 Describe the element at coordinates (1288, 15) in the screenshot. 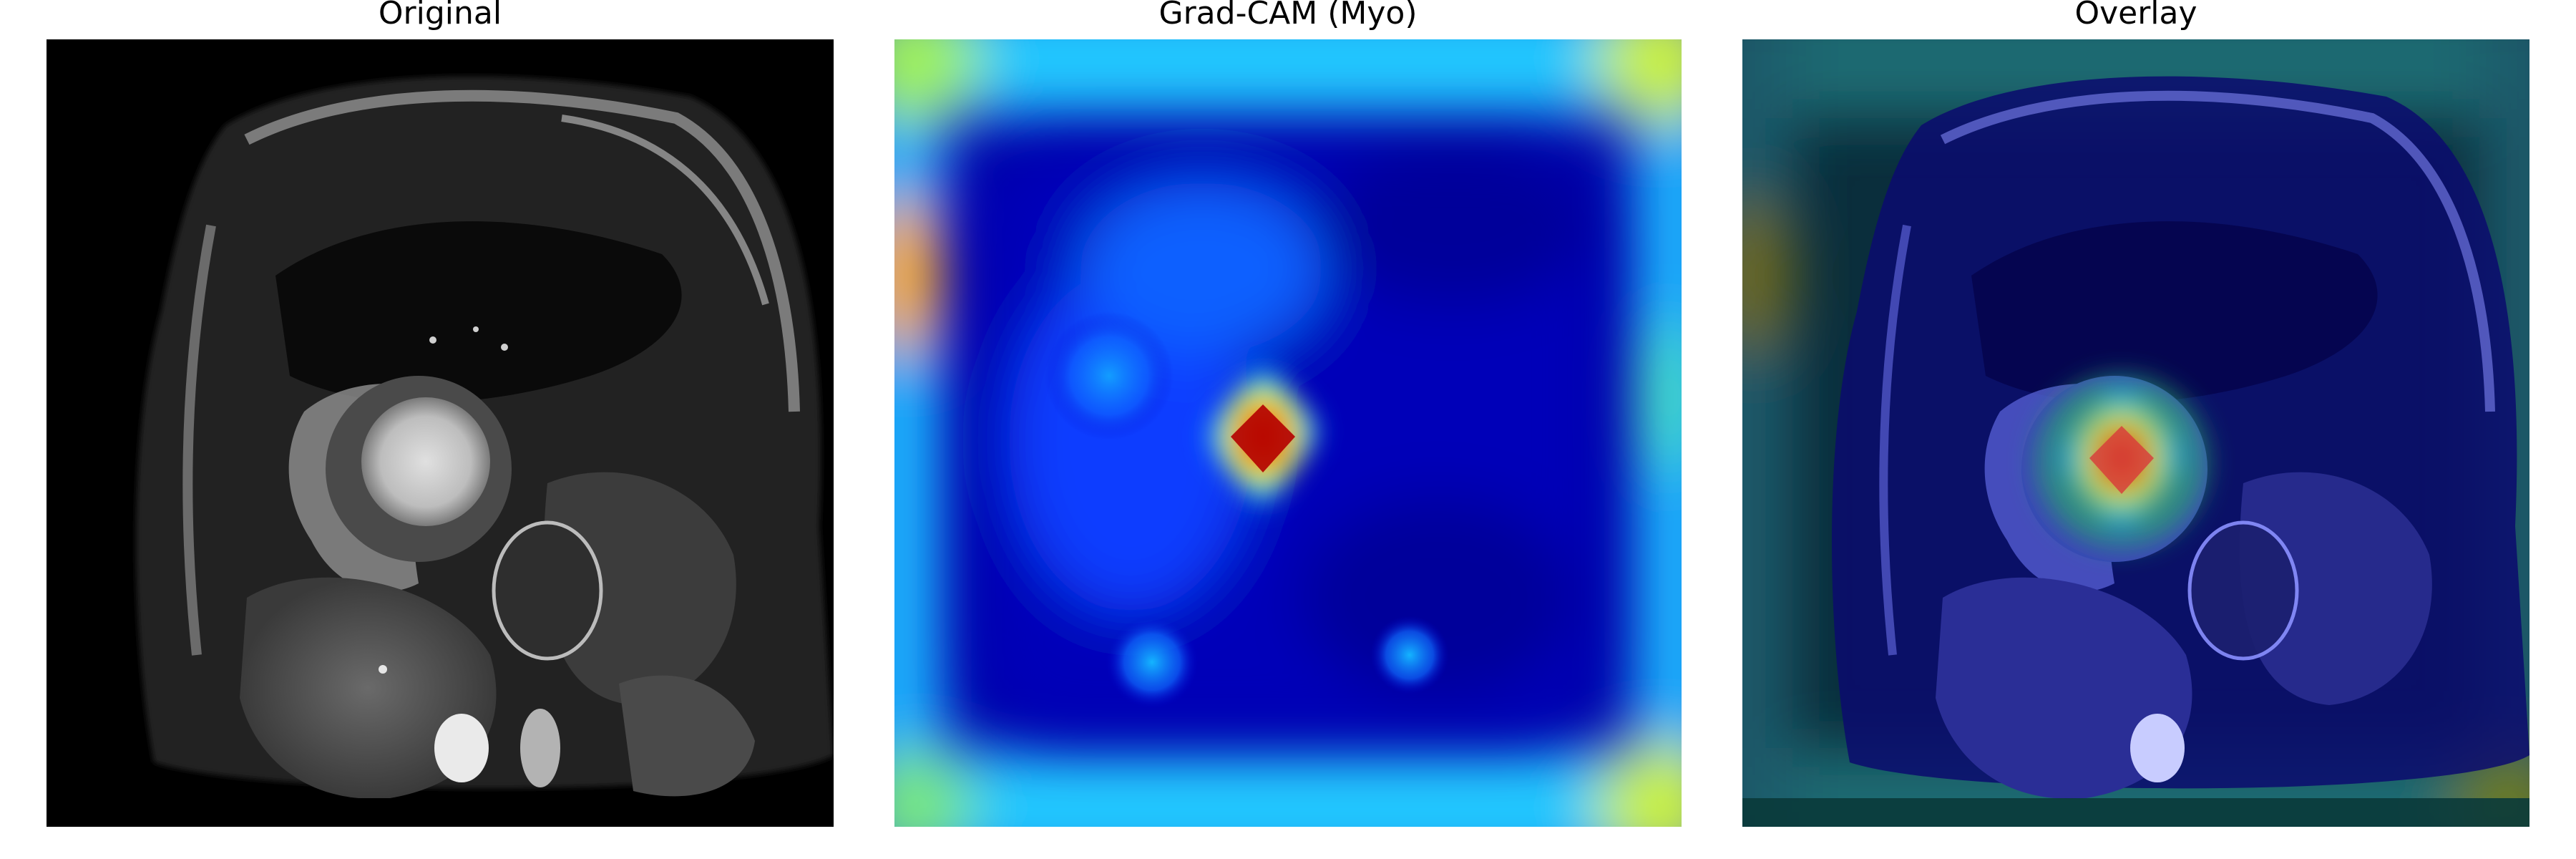

I see `gradcam-title: Grad-CAM (Myo)` at that location.